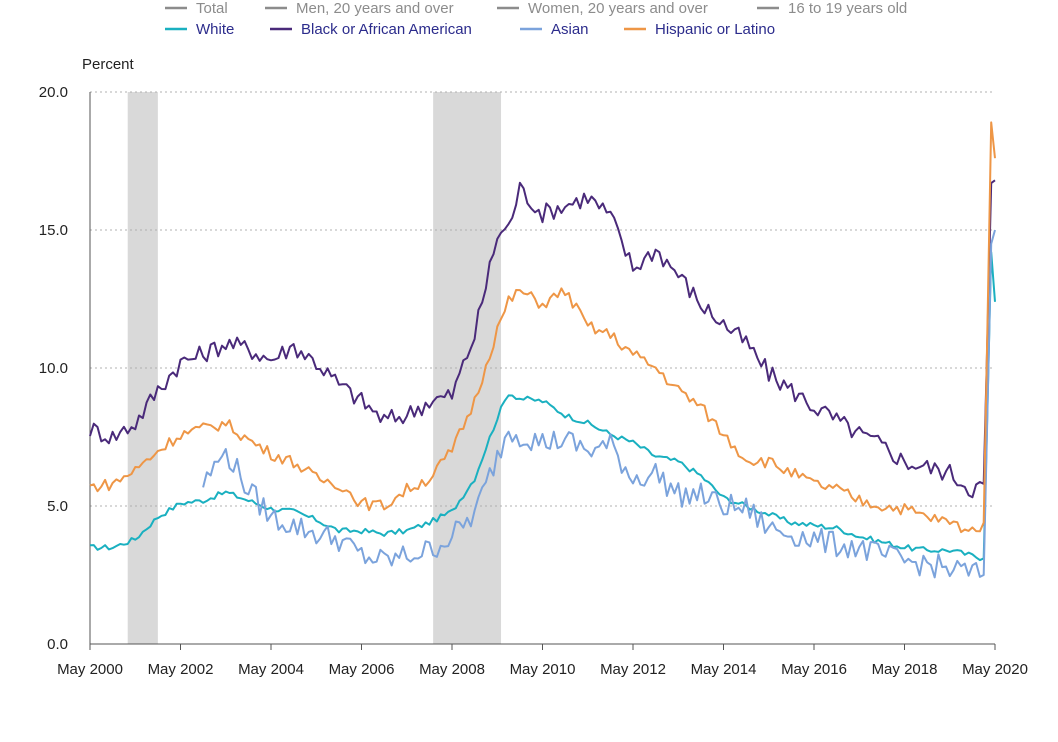 The height and width of the screenshot is (742, 1058). I want to click on legend-item-16-to-19-years-old: 16 to 19 years old, so click(847, 8).